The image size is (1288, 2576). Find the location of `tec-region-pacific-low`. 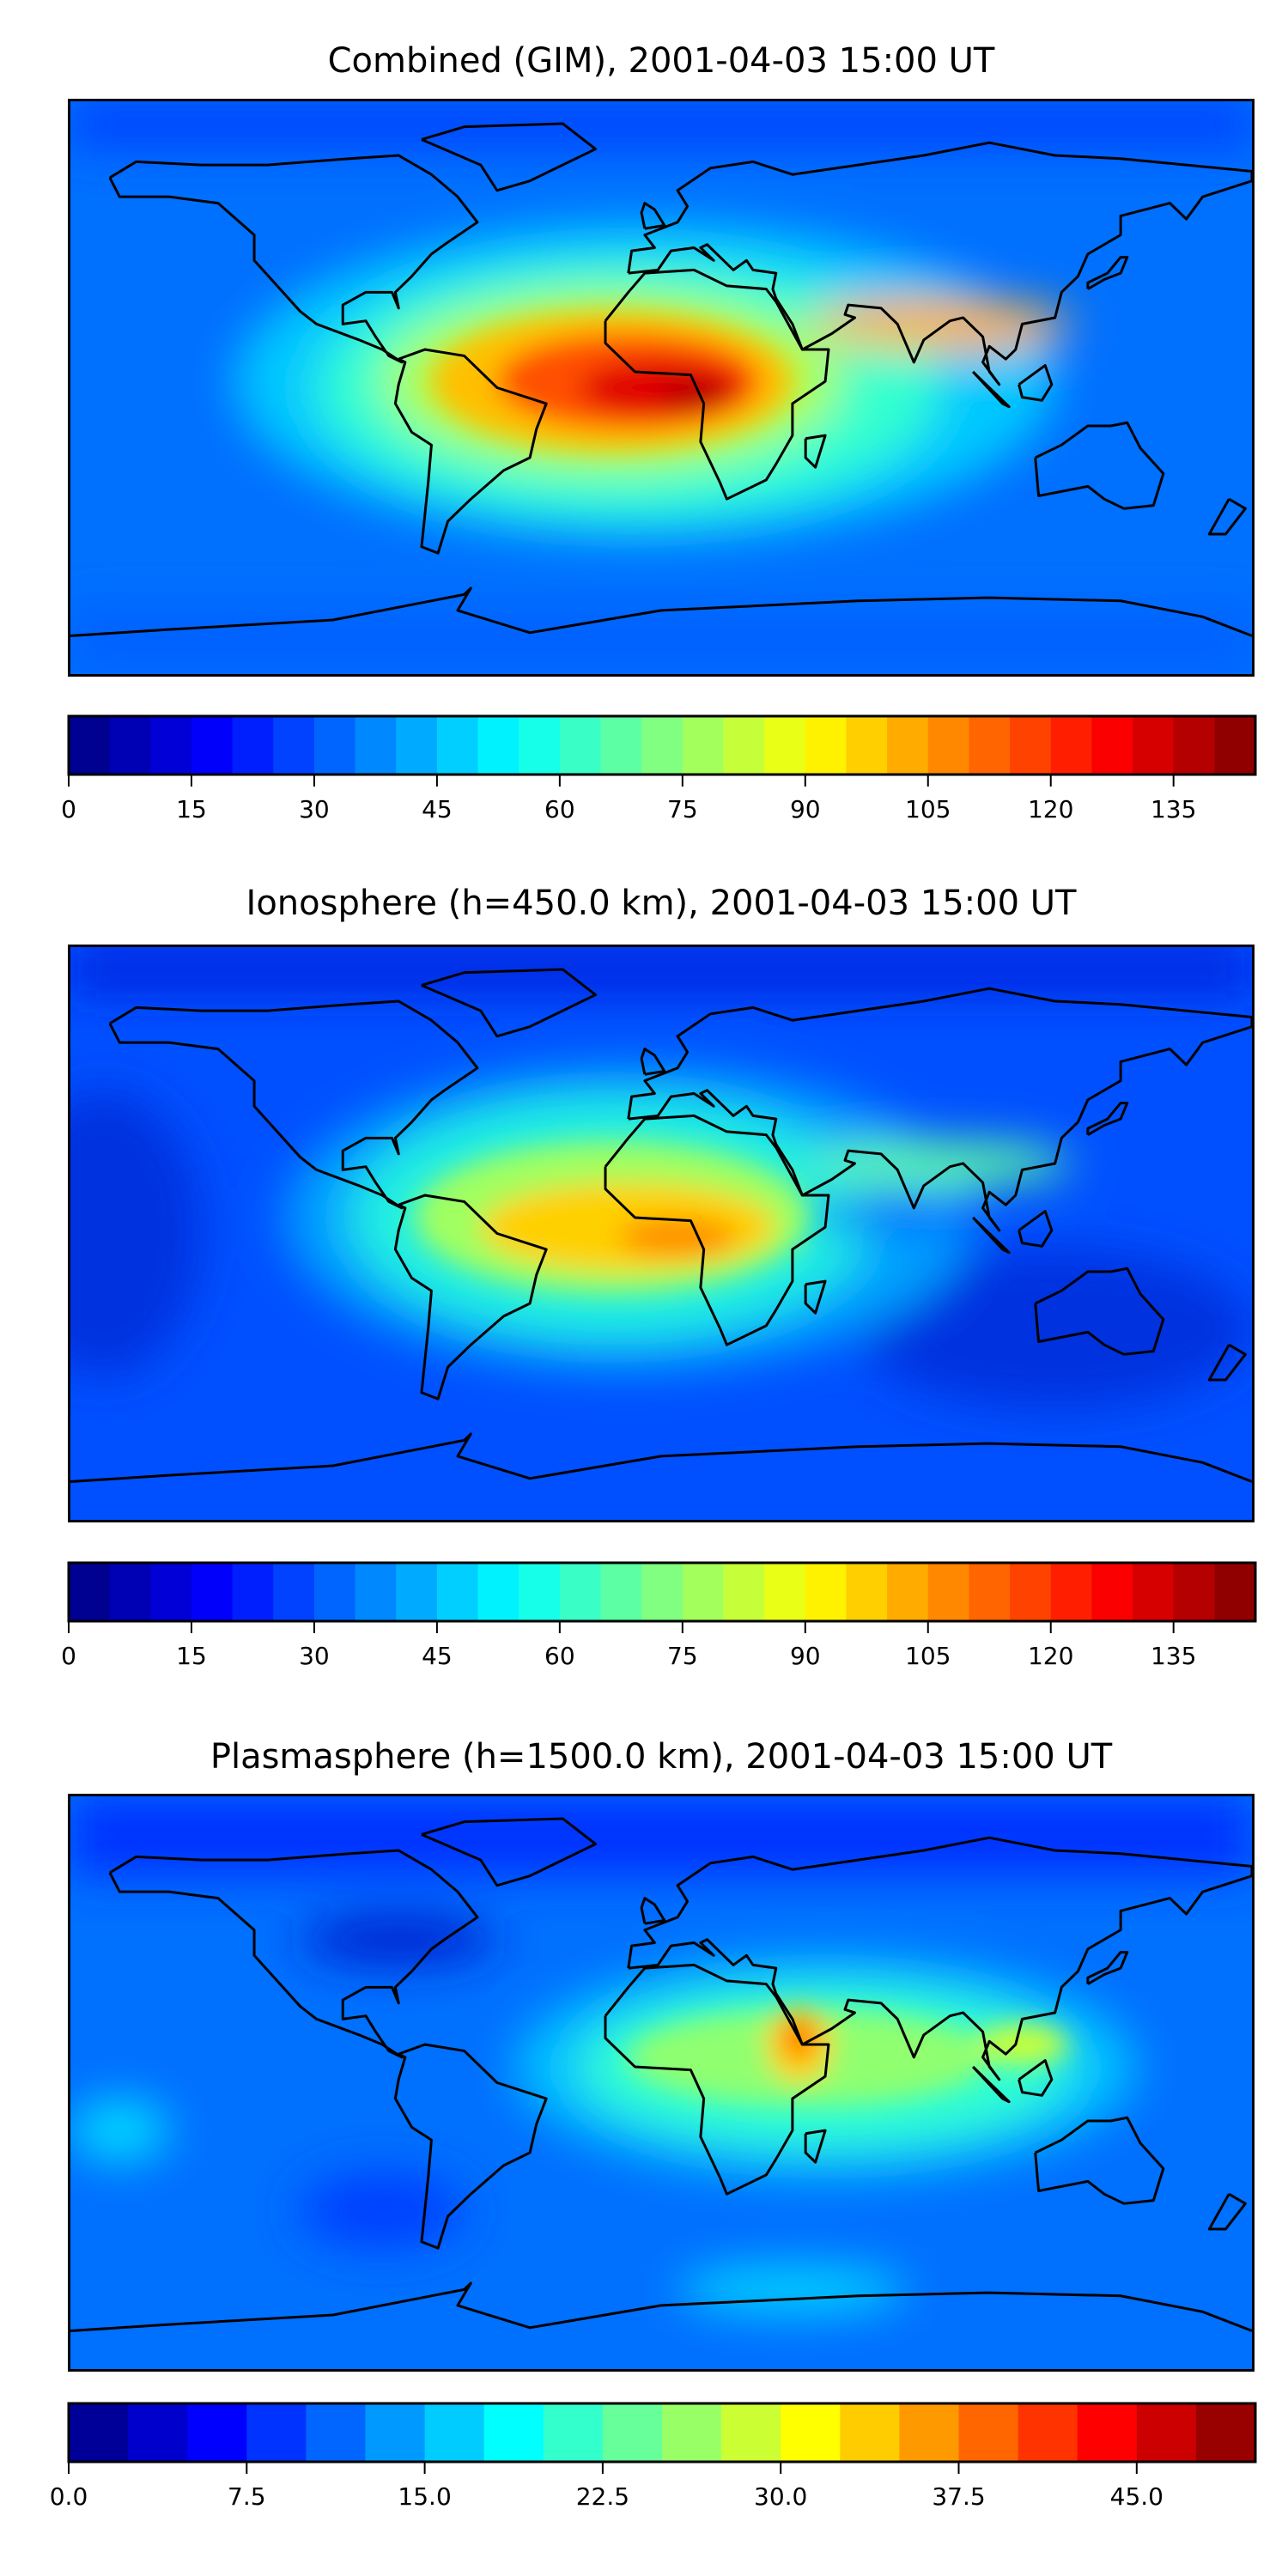

tec-region-pacific-low is located at coordinates (136, 1233).